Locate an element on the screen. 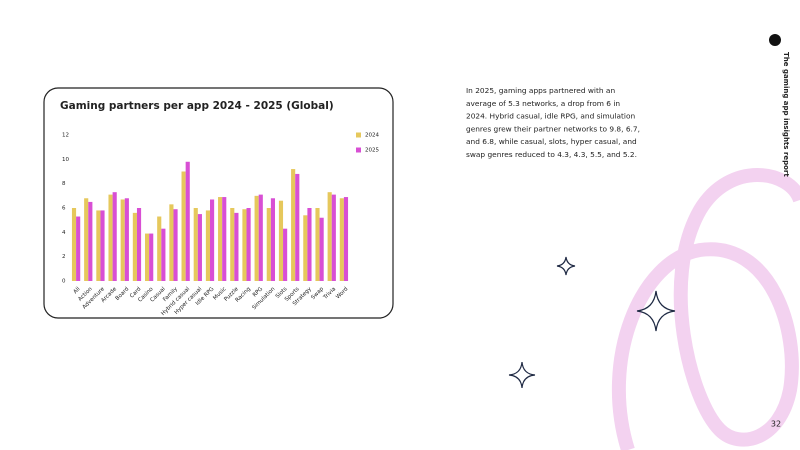 The height and width of the screenshot is (450, 800). legend-label: 2024 is located at coordinates (372, 136).